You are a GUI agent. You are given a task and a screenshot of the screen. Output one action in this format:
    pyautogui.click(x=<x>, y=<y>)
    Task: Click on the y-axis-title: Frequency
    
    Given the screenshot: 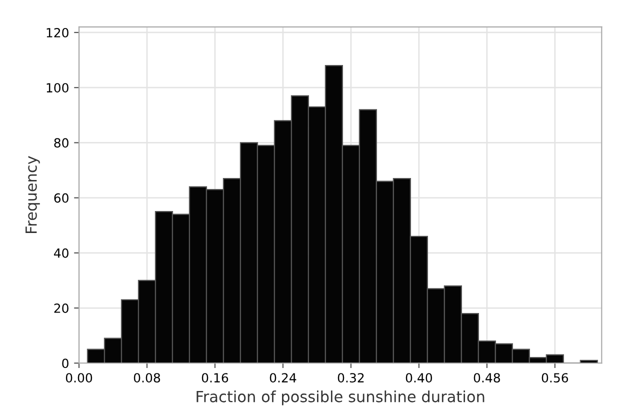 What is the action you would take?
    pyautogui.click(x=33, y=195)
    